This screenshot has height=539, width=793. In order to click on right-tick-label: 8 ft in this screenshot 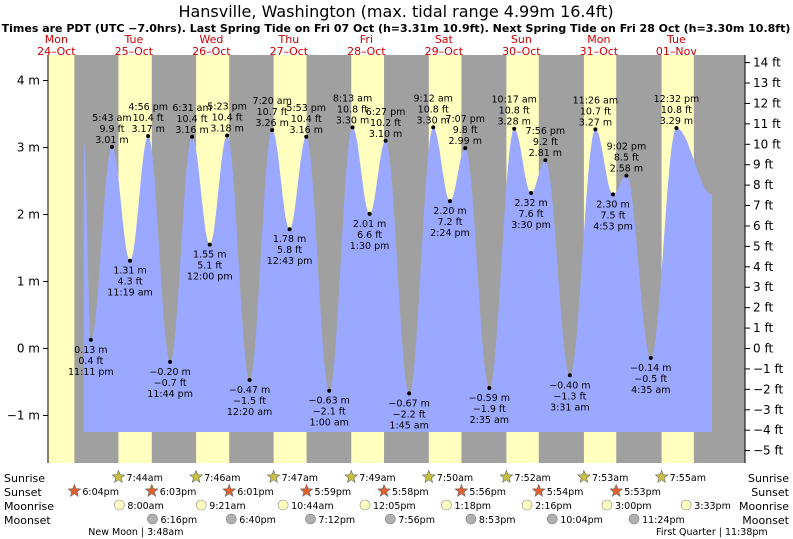, I will do `click(763, 185)`.